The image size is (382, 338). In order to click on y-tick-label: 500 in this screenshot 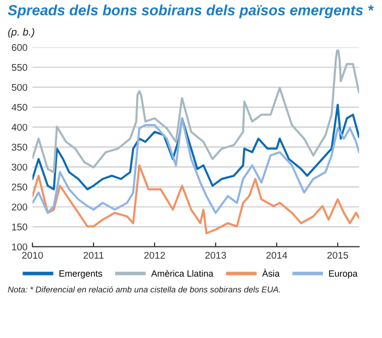, I will do `click(20, 87)`.